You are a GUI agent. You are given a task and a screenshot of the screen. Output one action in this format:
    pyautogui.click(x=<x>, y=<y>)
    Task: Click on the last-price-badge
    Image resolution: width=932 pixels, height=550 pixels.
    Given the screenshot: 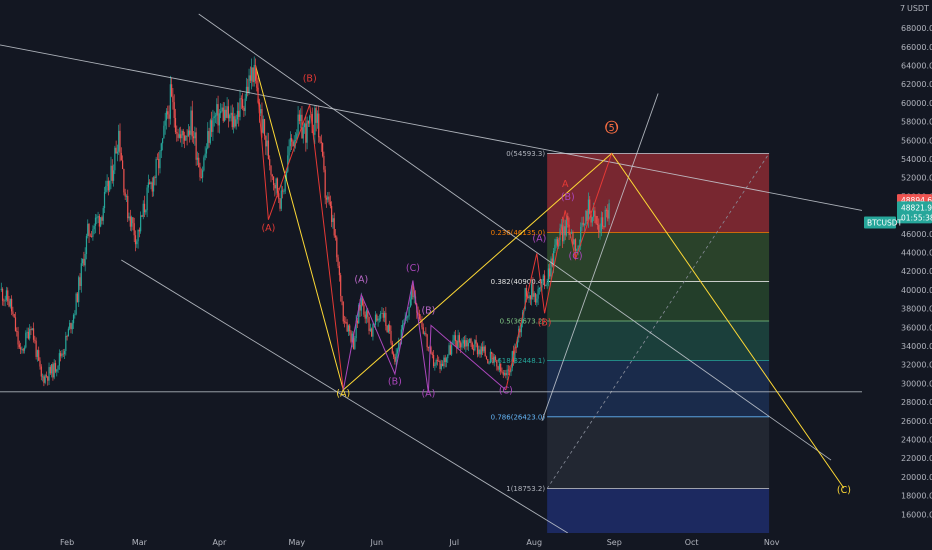 What is the action you would take?
    pyautogui.click(x=914, y=212)
    